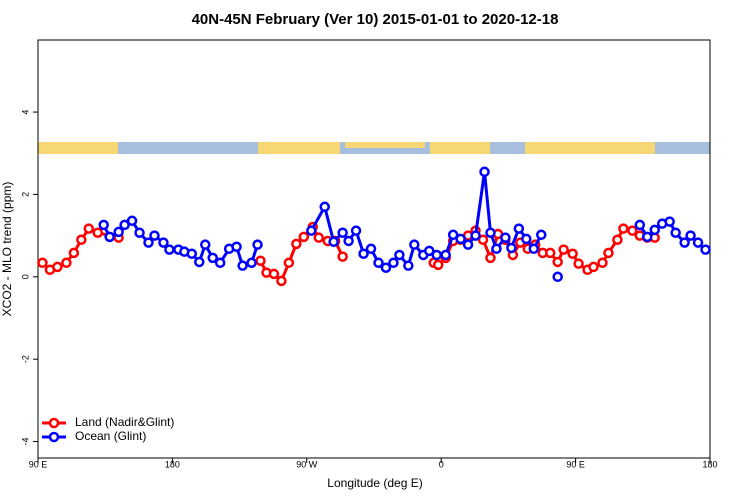 The height and width of the screenshot is (500, 750). Describe the element at coordinates (307, 464) in the screenshot. I see `x-tick-label: 90 W` at that location.